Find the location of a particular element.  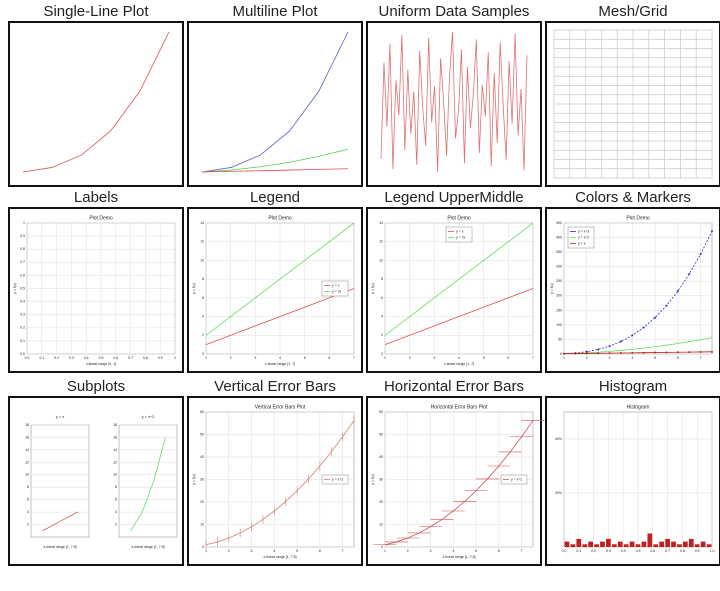

y-tick-label: 100 is located at coordinates (559, 325).